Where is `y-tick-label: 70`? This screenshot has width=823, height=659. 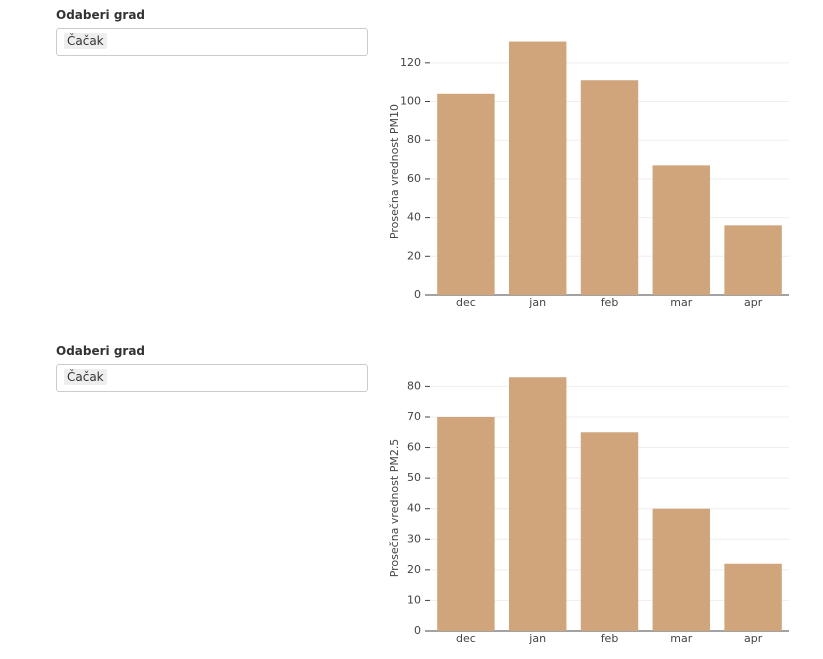 y-tick-label: 70 is located at coordinates (414, 416).